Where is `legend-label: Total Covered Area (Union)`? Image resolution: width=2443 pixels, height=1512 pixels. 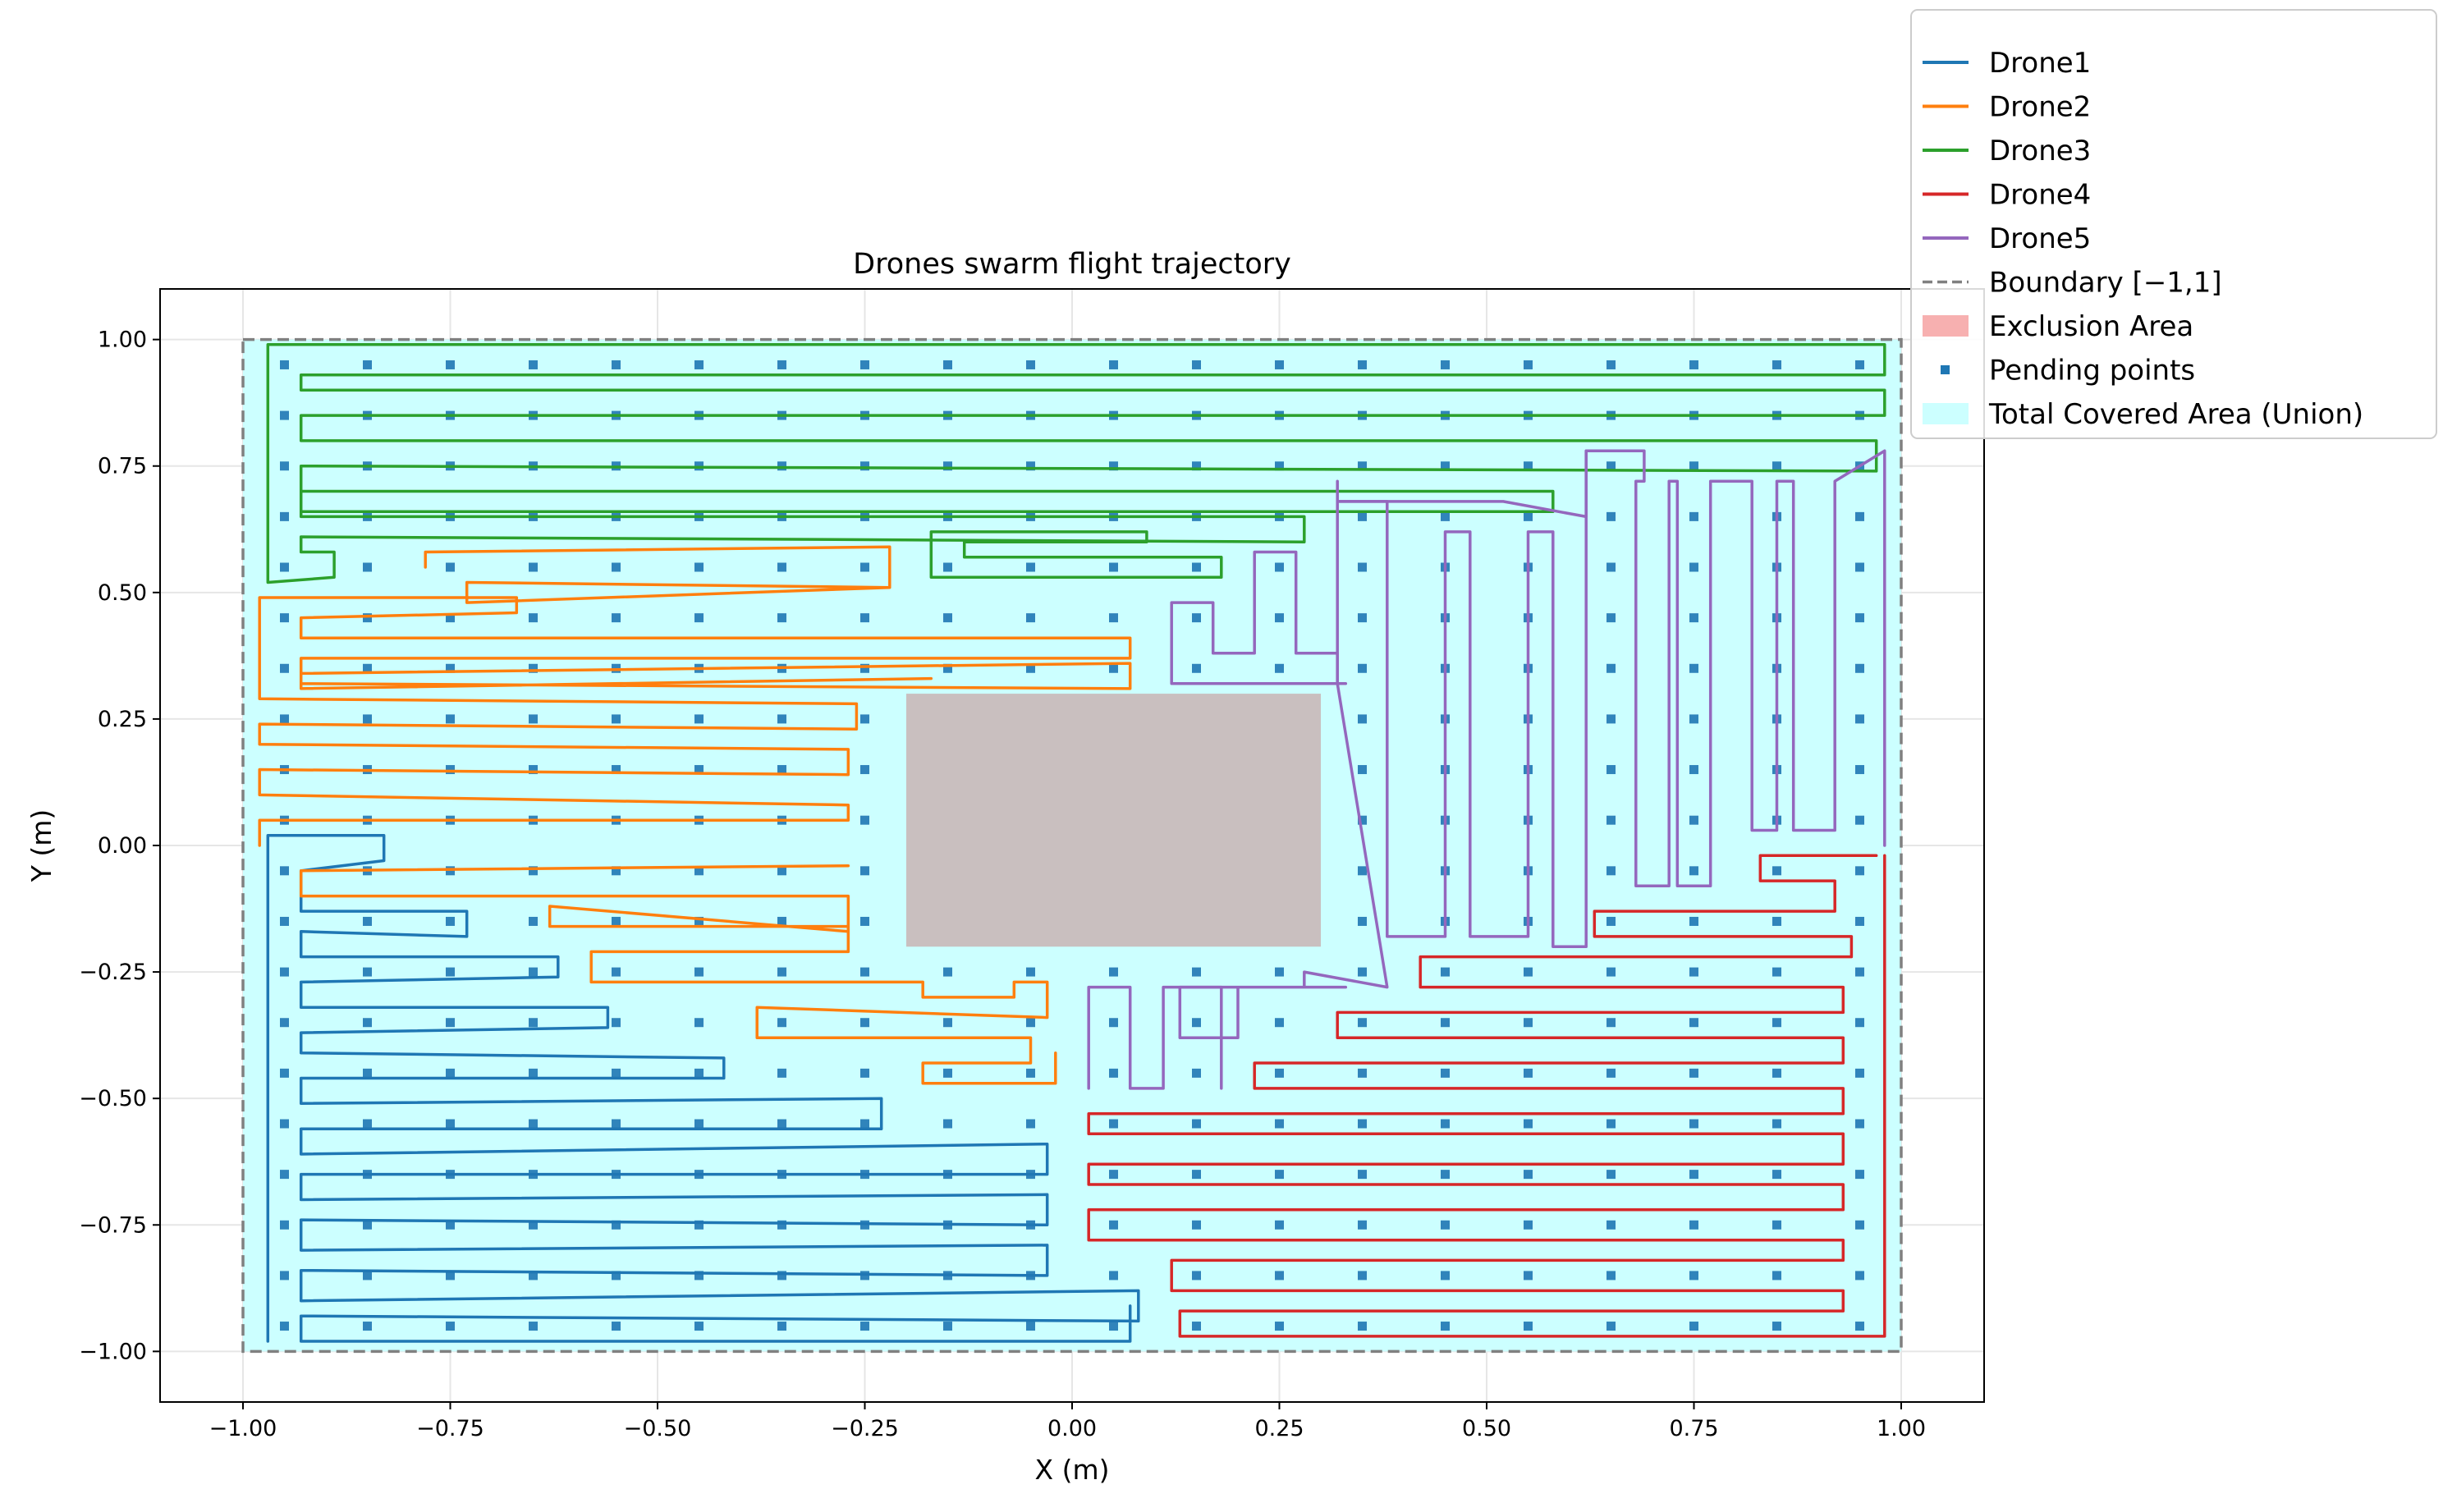 legend-label: Total Covered Area (Union) is located at coordinates (2176, 414).